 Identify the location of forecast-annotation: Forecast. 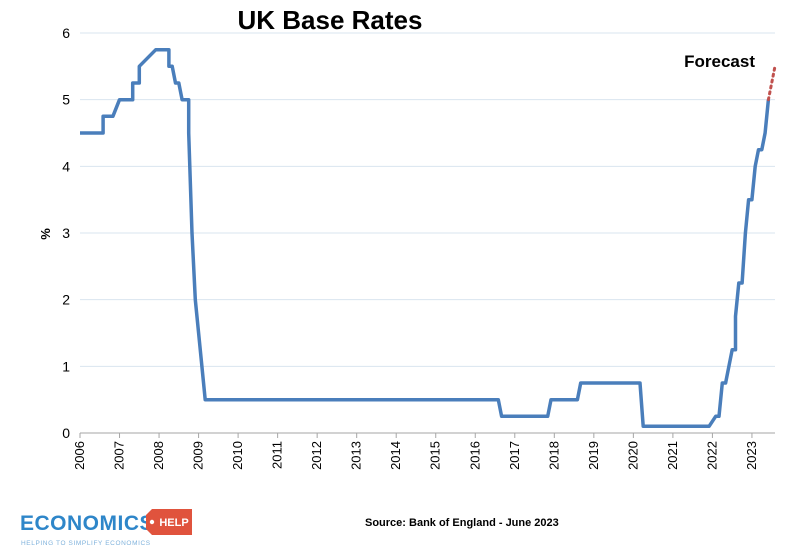
(719, 61).